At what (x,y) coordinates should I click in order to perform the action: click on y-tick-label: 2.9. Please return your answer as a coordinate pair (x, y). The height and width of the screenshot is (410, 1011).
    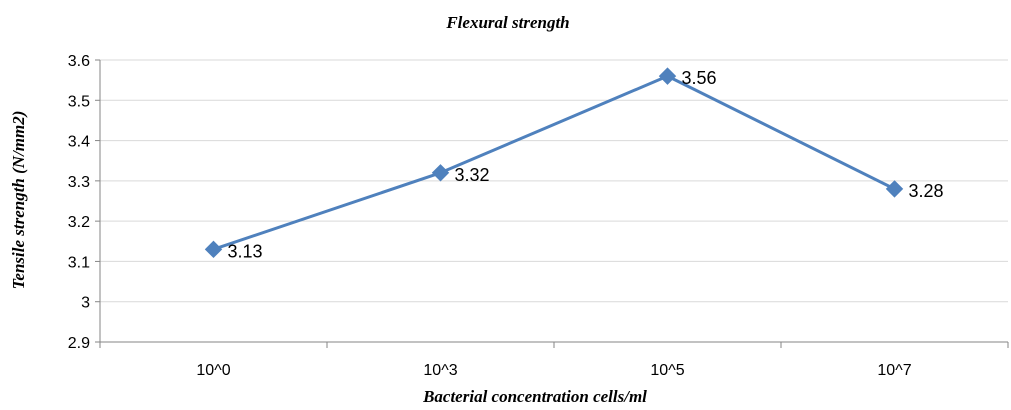
    Looking at the image, I should click on (79, 343).